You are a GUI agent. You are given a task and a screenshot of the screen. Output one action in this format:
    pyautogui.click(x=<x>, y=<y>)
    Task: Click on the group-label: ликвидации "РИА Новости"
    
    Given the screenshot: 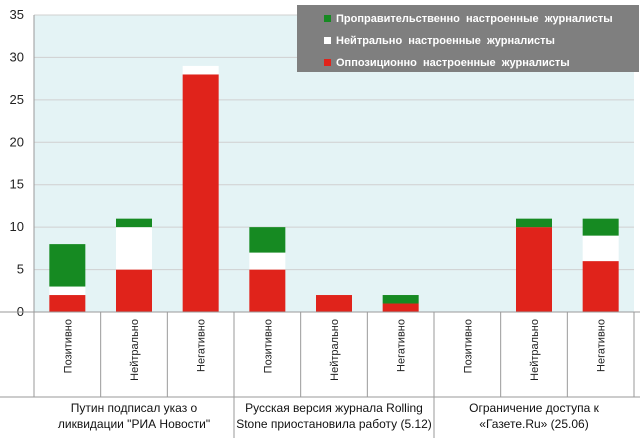 What is the action you would take?
    pyautogui.click(x=134, y=424)
    